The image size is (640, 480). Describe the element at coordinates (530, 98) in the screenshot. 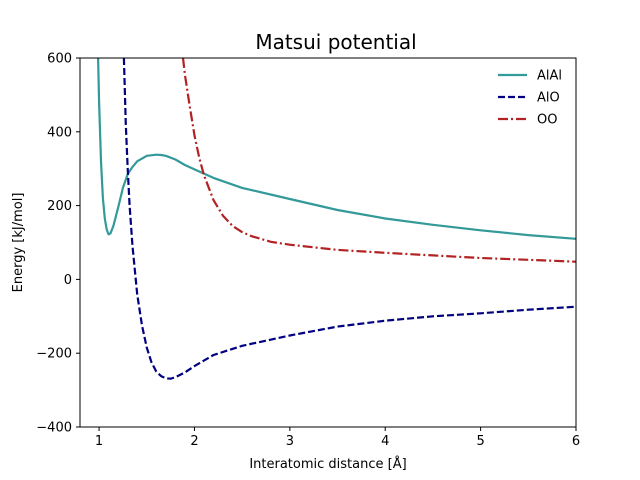

I see `legend: AlAl AlO OO` at that location.